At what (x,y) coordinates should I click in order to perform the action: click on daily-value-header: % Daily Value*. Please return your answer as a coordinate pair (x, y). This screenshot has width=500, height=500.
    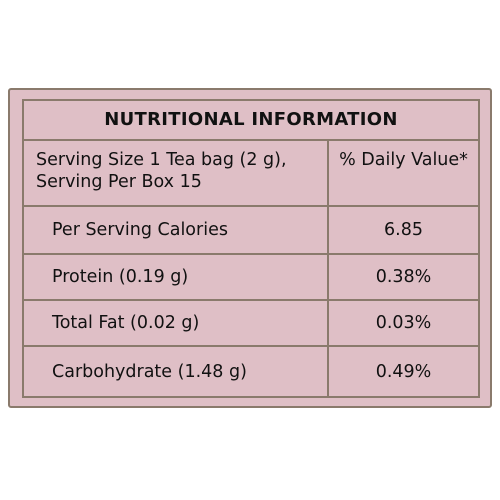
    Looking at the image, I should click on (403, 174).